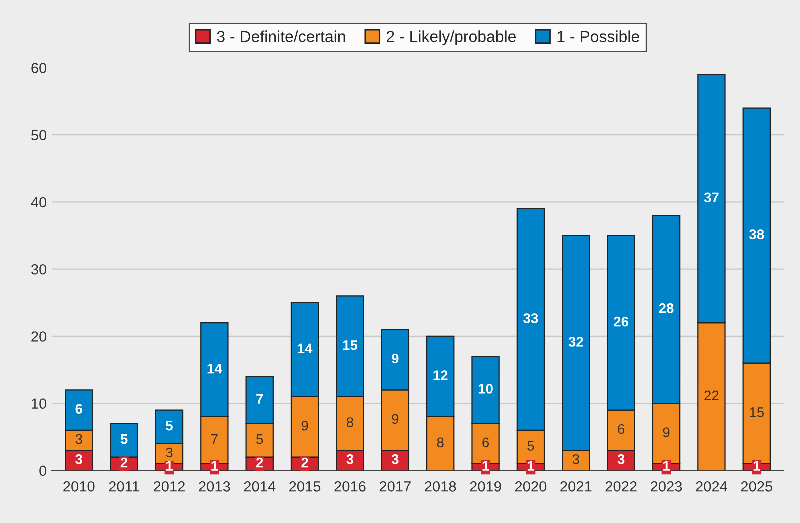 The height and width of the screenshot is (523, 800). I want to click on x-tick-label: 2017, so click(395, 487).